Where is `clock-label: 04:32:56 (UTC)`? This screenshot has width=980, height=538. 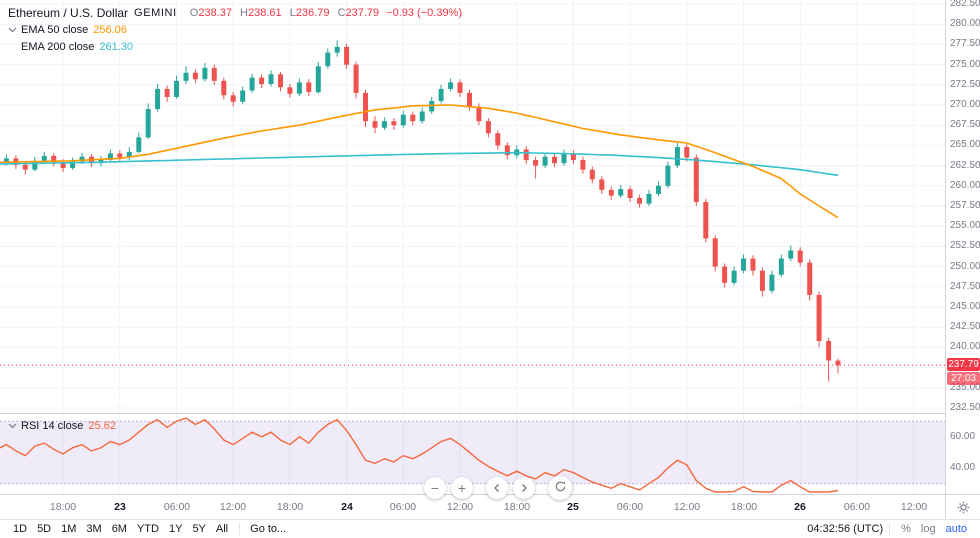
clock-label: 04:32:56 (UTC) is located at coordinates (845, 529).